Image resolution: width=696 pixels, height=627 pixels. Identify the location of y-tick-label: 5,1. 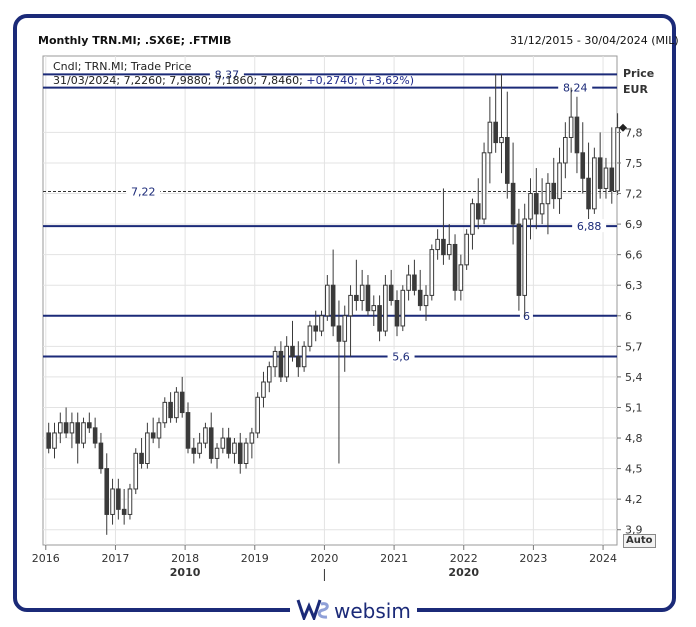
(634, 407).